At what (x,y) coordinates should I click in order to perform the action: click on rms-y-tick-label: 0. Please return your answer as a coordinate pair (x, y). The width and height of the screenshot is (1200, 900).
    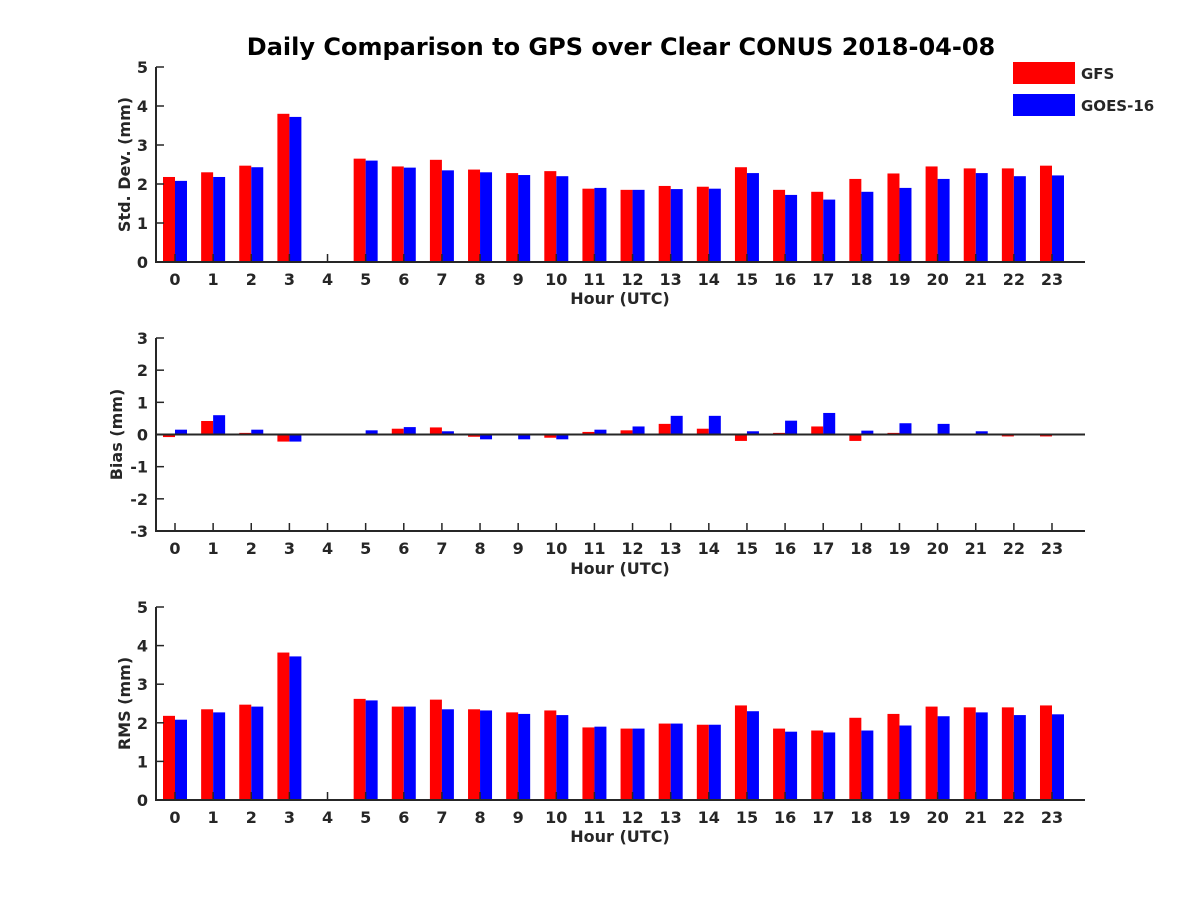
    Looking at the image, I should click on (142, 800).